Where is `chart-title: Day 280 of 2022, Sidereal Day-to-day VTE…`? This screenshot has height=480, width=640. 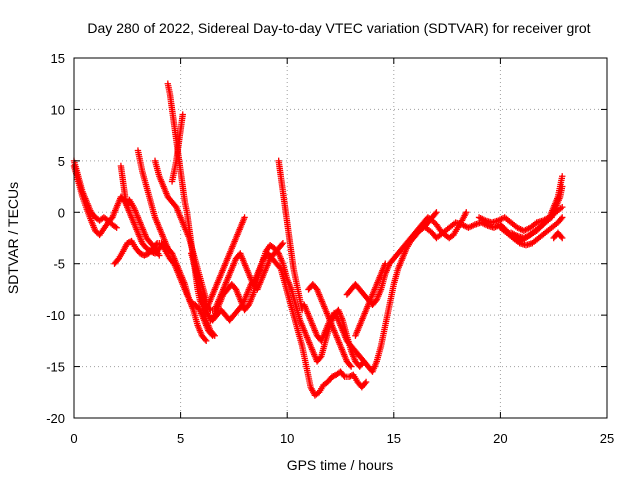 chart-title: Day 280 of 2022, Sidereal Day-to-day VTE… is located at coordinates (338, 28).